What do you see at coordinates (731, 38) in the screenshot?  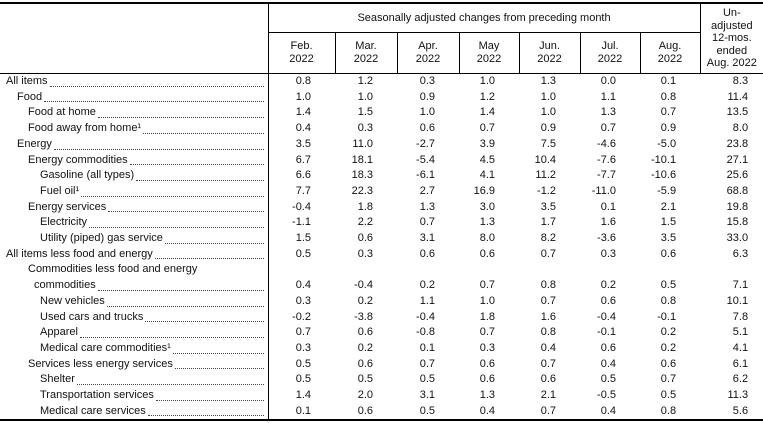 I see `unadjusted-12mo-column-header: Un- adjusted 12-mos. ended Aug. 2022` at bounding box center [731, 38].